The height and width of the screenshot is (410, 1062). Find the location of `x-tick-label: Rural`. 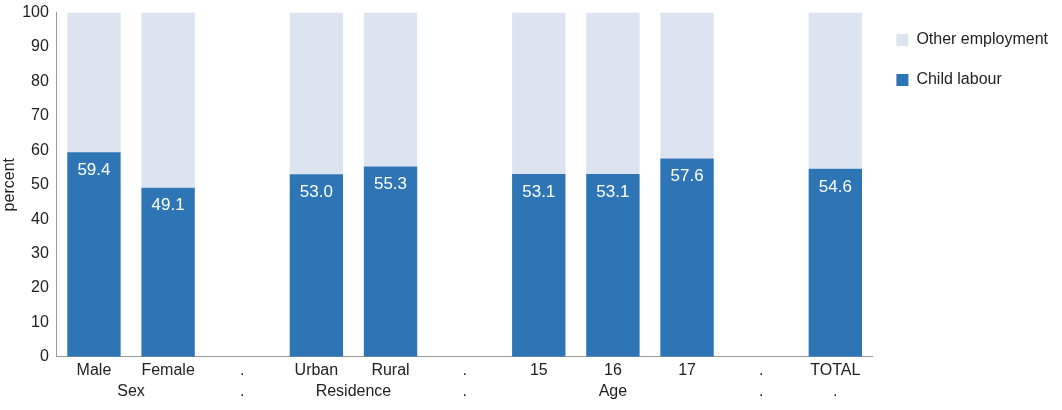

x-tick-label: Rural is located at coordinates (390, 369).